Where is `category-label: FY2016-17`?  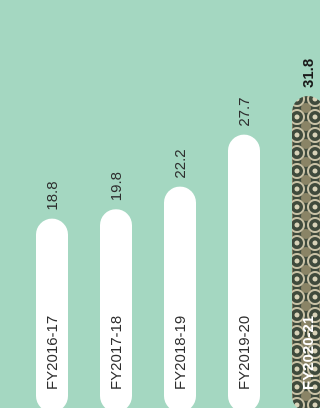
category-label: FY2016-17 is located at coordinates (52, 353).